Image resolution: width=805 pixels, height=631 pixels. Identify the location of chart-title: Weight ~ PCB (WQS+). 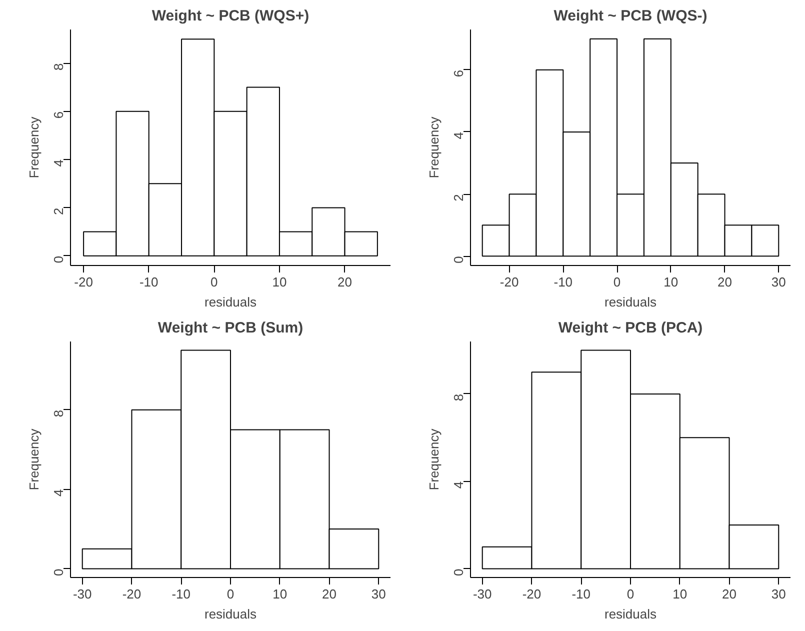
(231, 16).